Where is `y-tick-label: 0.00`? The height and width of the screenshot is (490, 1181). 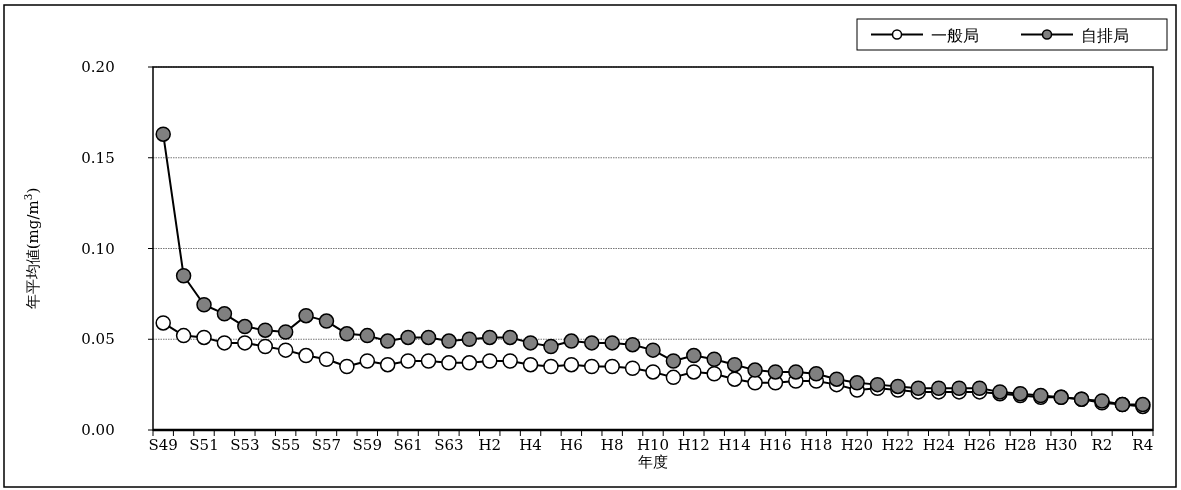 y-tick-label: 0.00 is located at coordinates (98, 430).